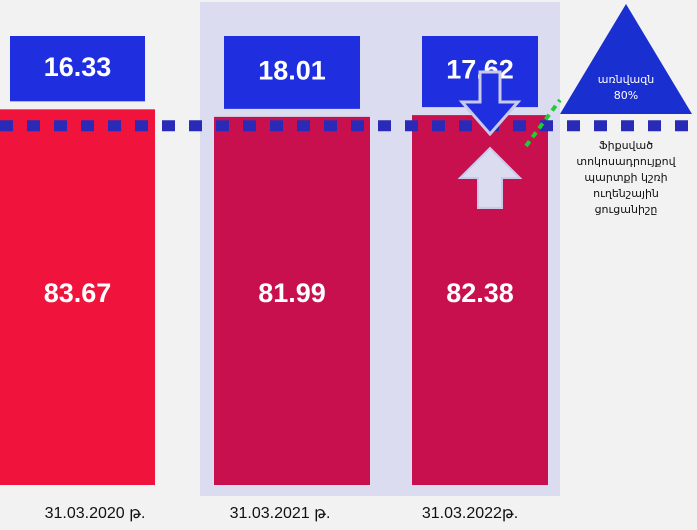 Image resolution: width=697 pixels, height=530 pixels. What do you see at coordinates (480, 293) in the screenshot?
I see `data-label: 82.38` at bounding box center [480, 293].